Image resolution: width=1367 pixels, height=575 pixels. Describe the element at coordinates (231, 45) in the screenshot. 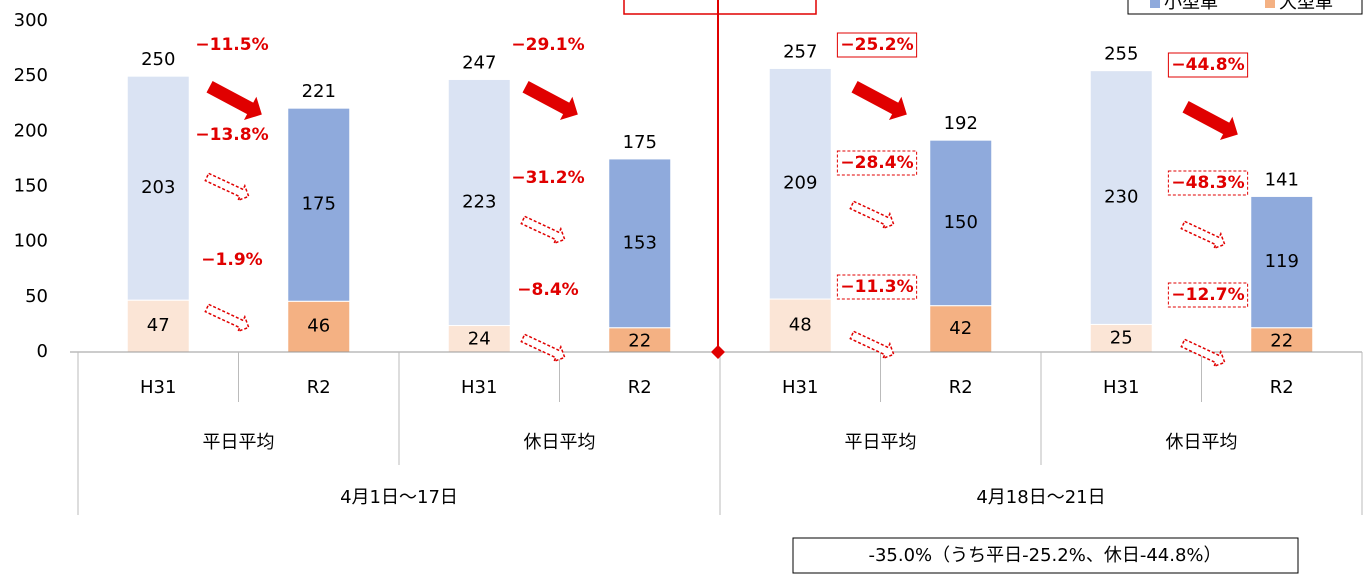

I see `change-label: −11.5%` at that location.